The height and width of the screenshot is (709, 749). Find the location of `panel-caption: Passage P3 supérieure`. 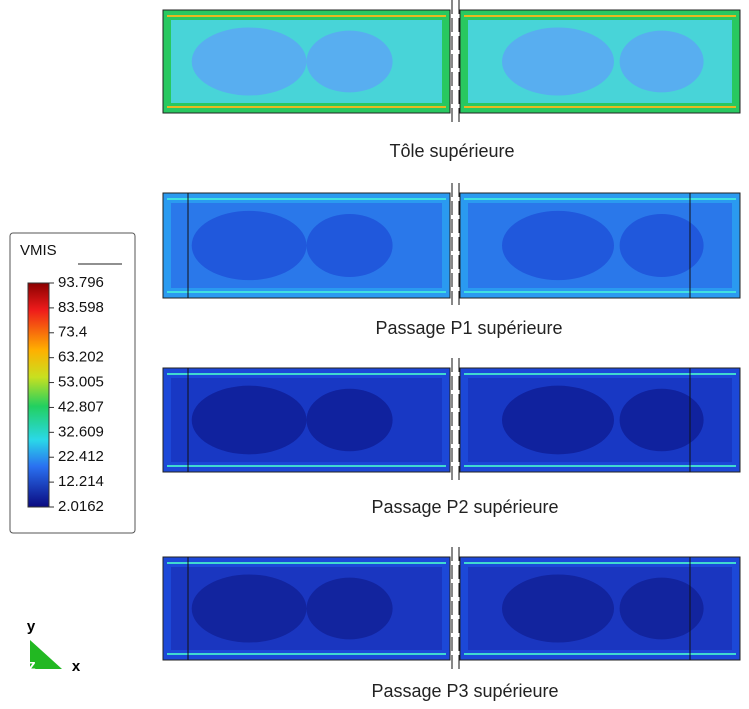

panel-caption: Passage P3 supérieure is located at coordinates (464, 691).